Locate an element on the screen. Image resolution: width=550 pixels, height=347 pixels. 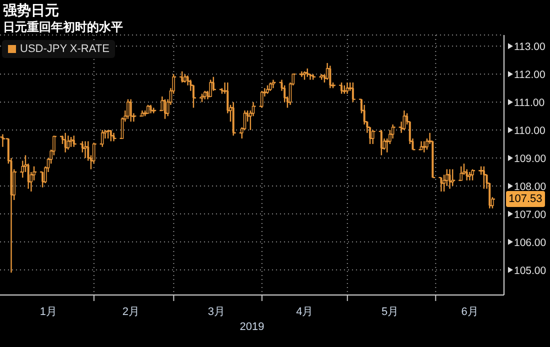
y-tick-label: 109.00 is located at coordinates (530, 159).